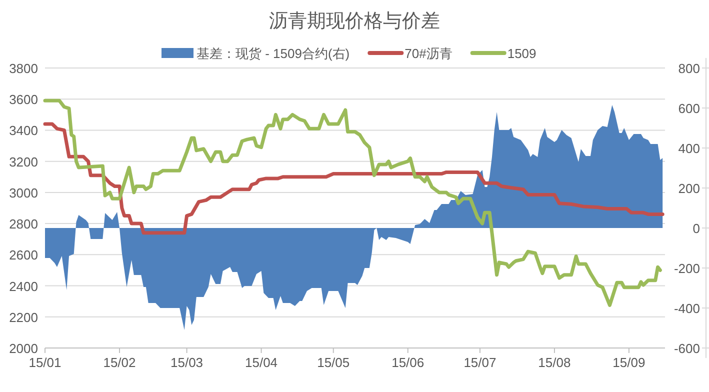 This screenshot has width=709, height=392. Describe the element at coordinates (408, 362) in the screenshot. I see `x-tick-label: 15/06` at that location.